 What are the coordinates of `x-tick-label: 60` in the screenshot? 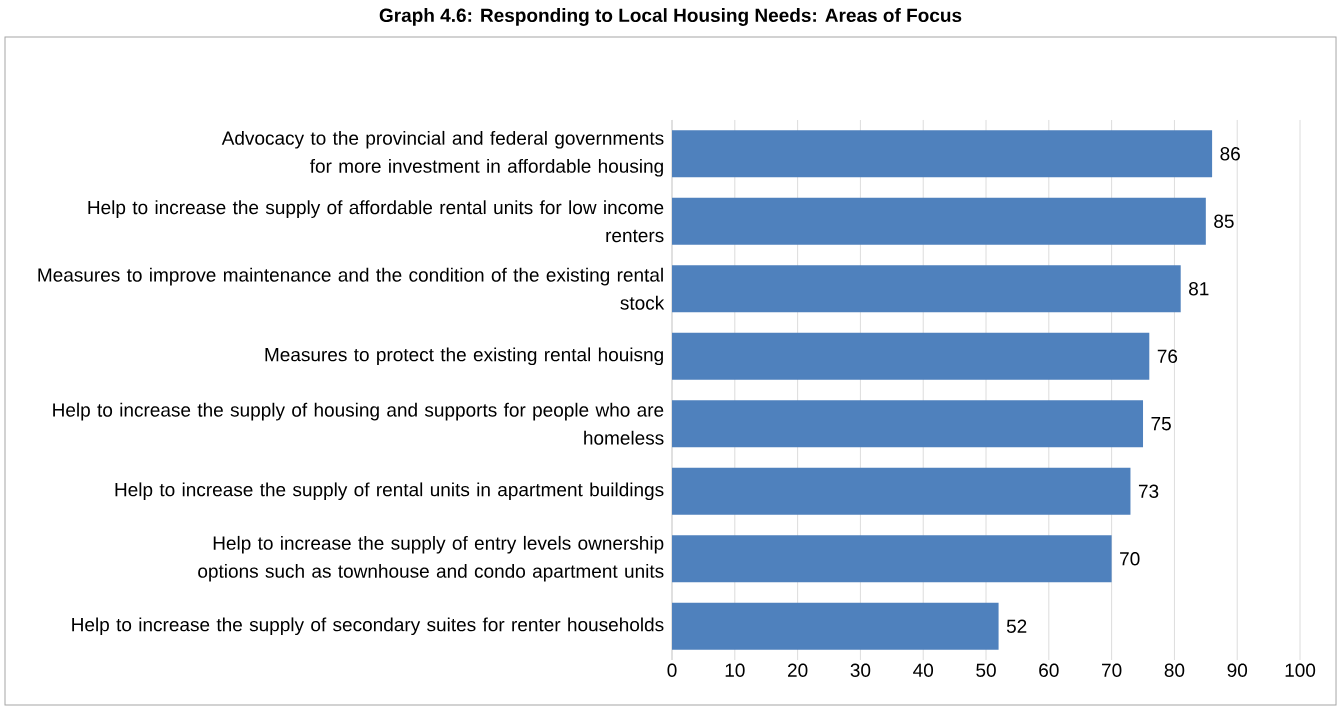 It's located at (1049, 670).